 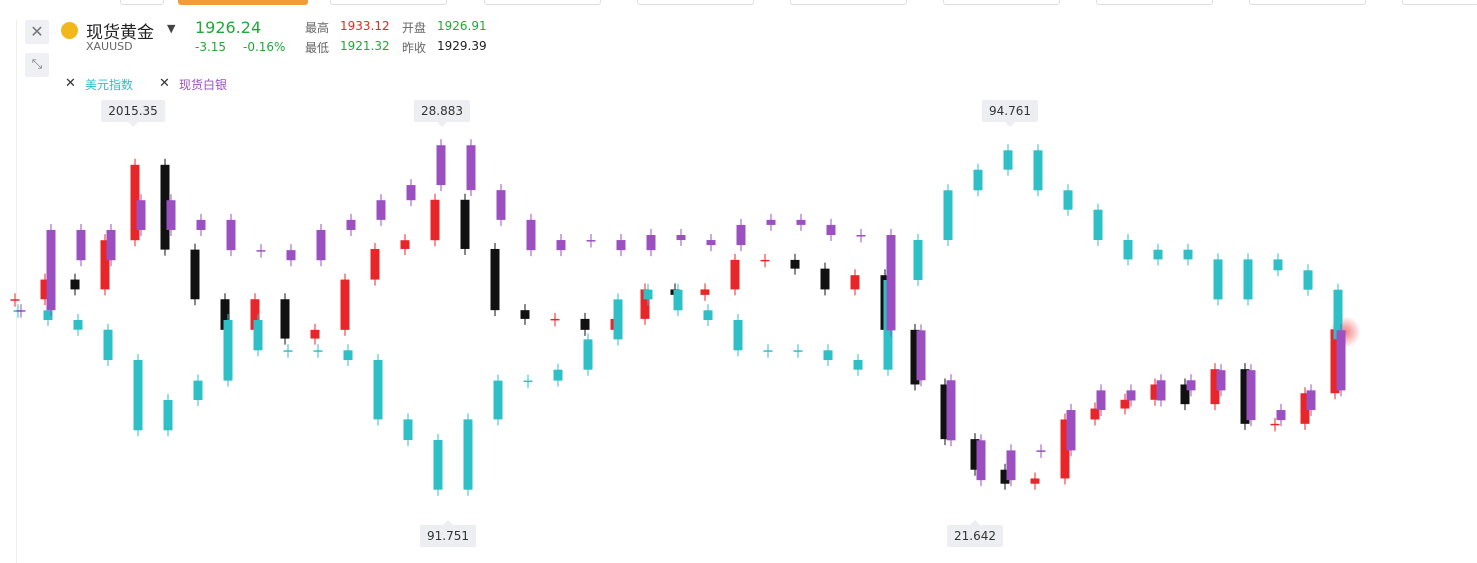 What do you see at coordinates (69, 30) in the screenshot?
I see `gold-icon` at bounding box center [69, 30].